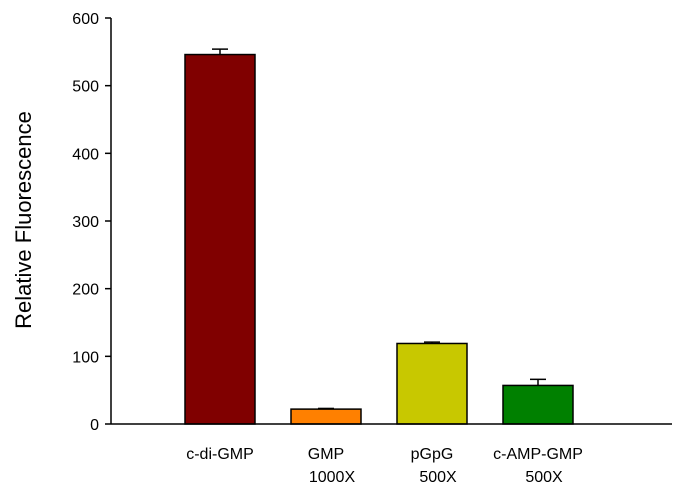 The image size is (677, 490). I want to click on y-tick-label: 200, so click(85, 290).